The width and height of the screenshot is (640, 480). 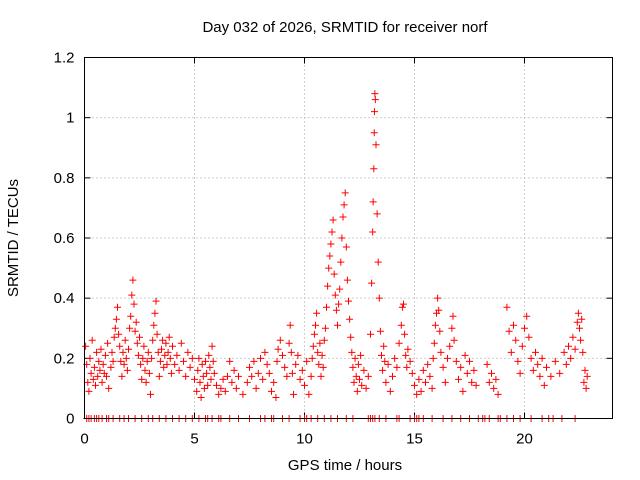 I want to click on x-tick-label: 15, so click(x=414, y=439).